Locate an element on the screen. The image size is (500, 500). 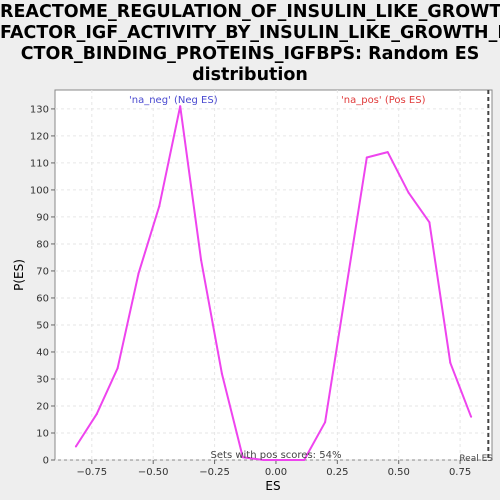
x-tick-label: −0.25 is located at coordinates (214, 472).